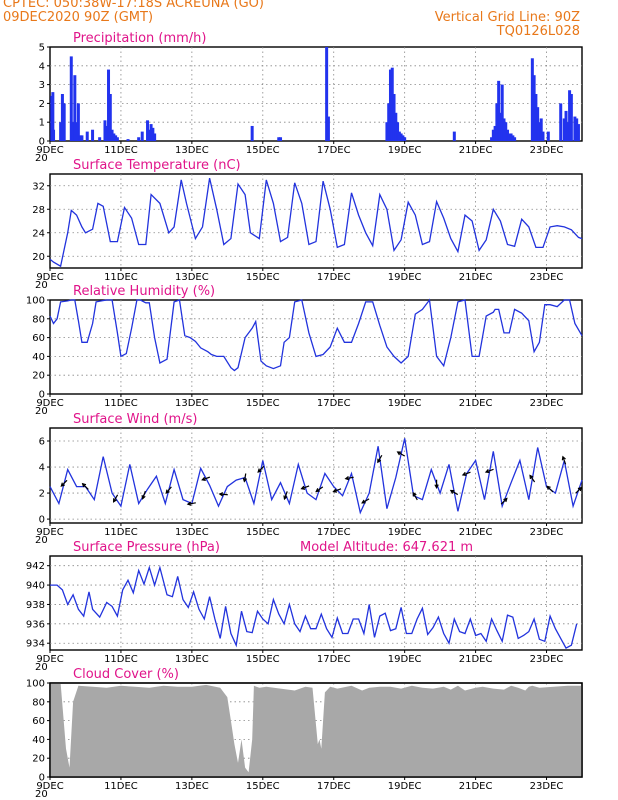 The height and width of the screenshot is (800, 618). What do you see at coordinates (121, 532) in the screenshot?
I see `wind-xtick-label: 11DEC` at bounding box center [121, 532].